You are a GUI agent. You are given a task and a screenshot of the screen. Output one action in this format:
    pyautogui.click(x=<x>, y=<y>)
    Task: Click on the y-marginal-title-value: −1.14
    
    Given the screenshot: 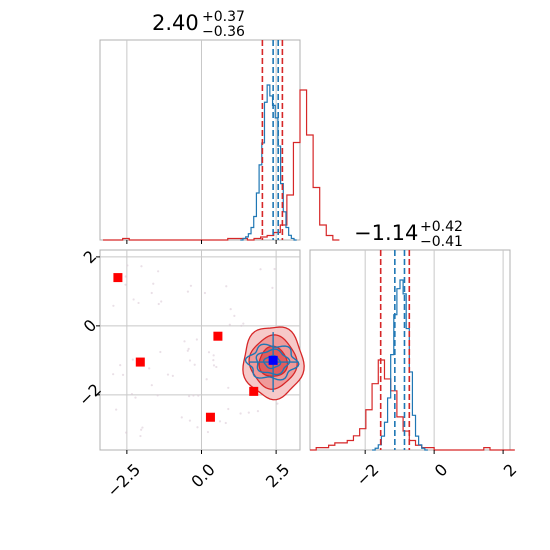 What is the action you would take?
    pyautogui.click(x=386, y=233)
    